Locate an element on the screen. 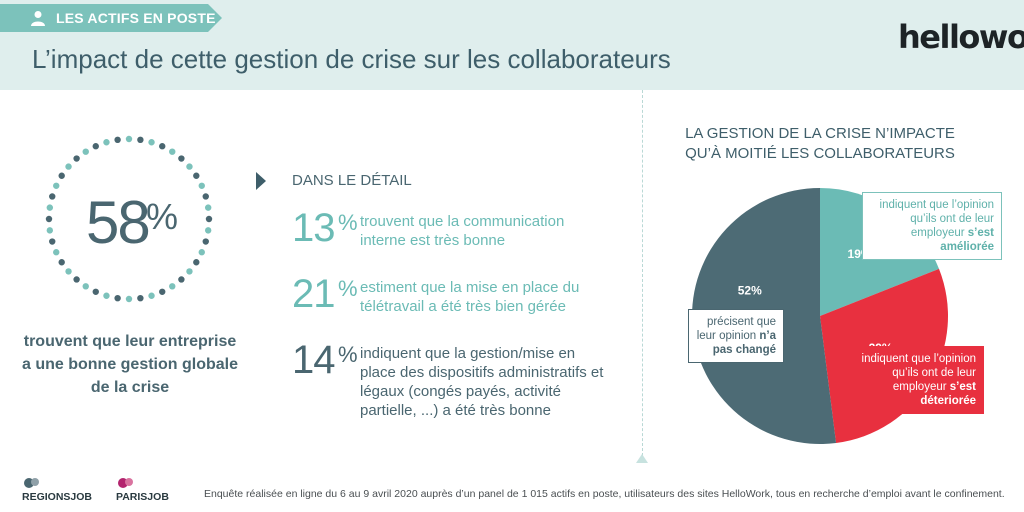 Image resolution: width=1024 pixels, height=512 pixels. callout-bold: n’a pas changé is located at coordinates (744, 343).